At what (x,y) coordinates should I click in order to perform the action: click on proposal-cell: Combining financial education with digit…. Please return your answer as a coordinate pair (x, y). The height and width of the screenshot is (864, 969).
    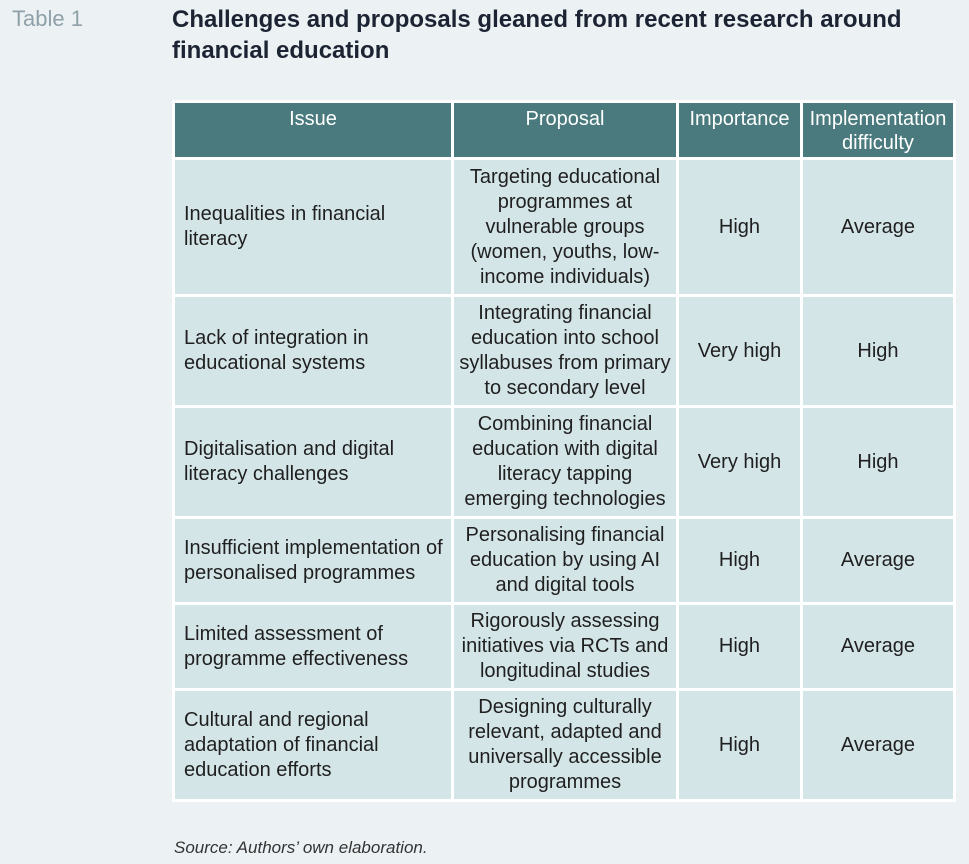
    Looking at the image, I should click on (565, 462).